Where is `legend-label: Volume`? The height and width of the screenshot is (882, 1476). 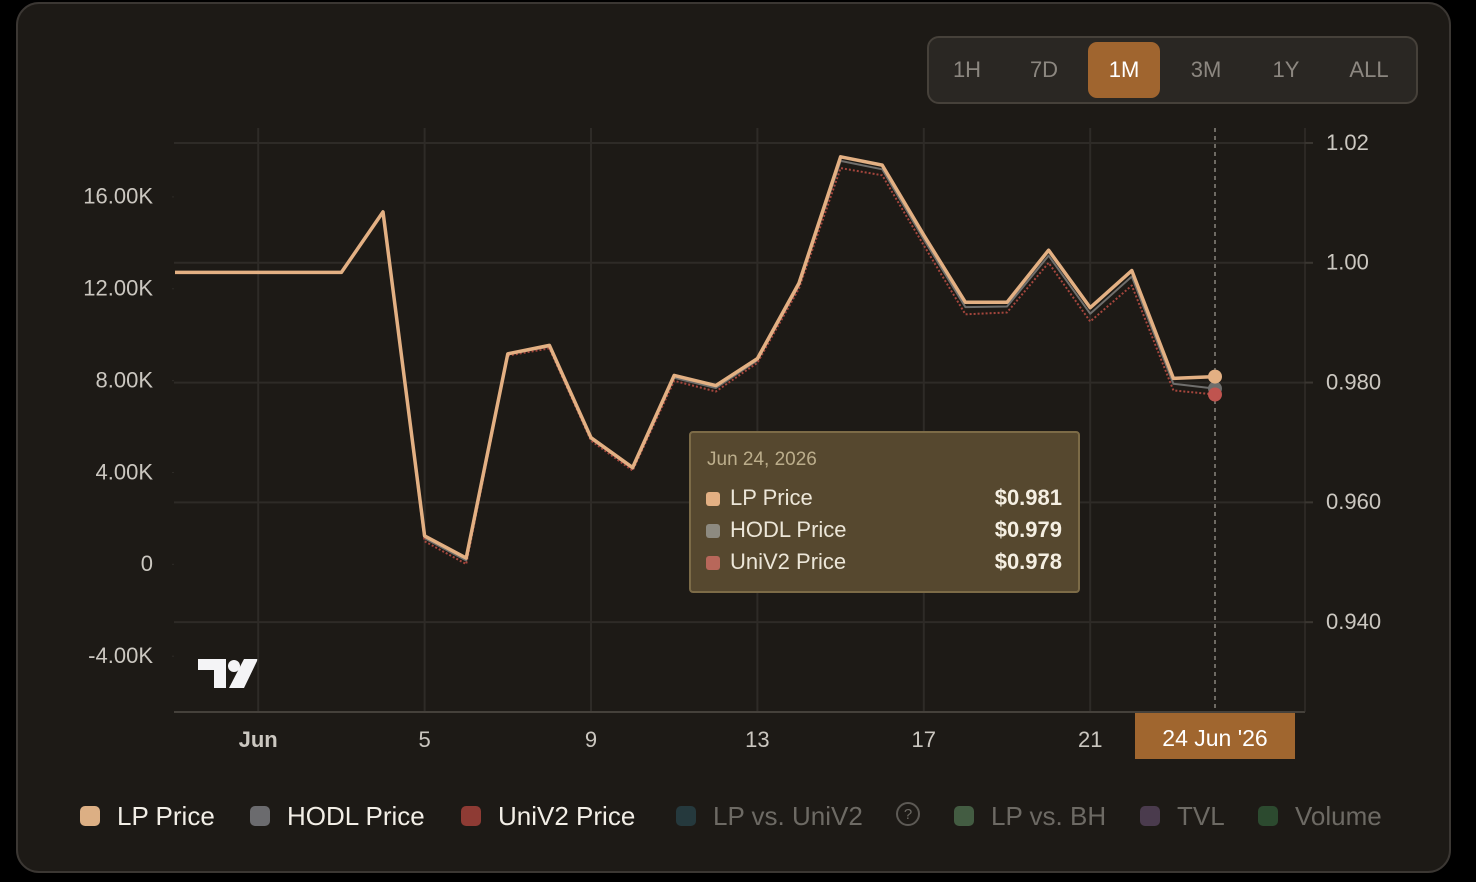 legend-label: Volume is located at coordinates (1338, 816).